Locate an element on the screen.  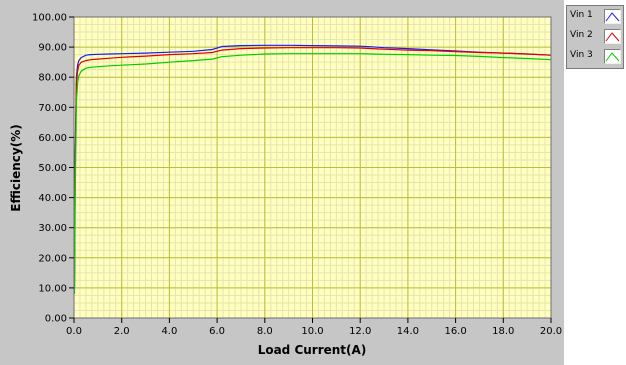
legend-label: Vin 1 is located at coordinates (581, 15).